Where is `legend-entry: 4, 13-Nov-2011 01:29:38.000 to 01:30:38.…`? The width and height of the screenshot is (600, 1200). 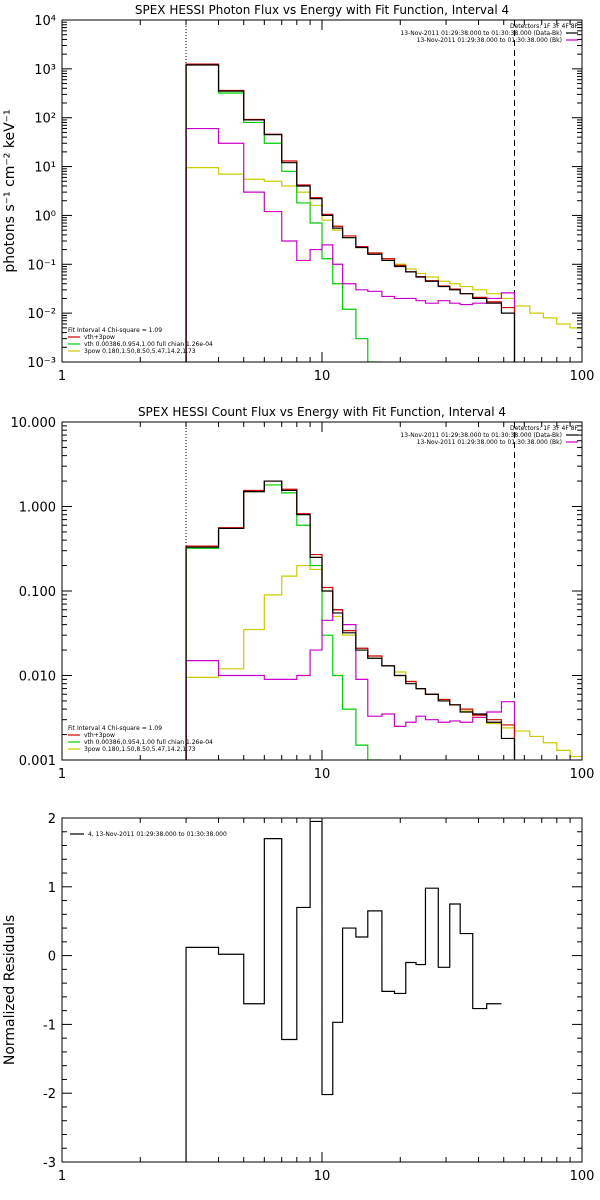 legend-entry: 4, 13-Nov-2011 01:29:38.000 to 01:30:38.… is located at coordinates (157, 834).